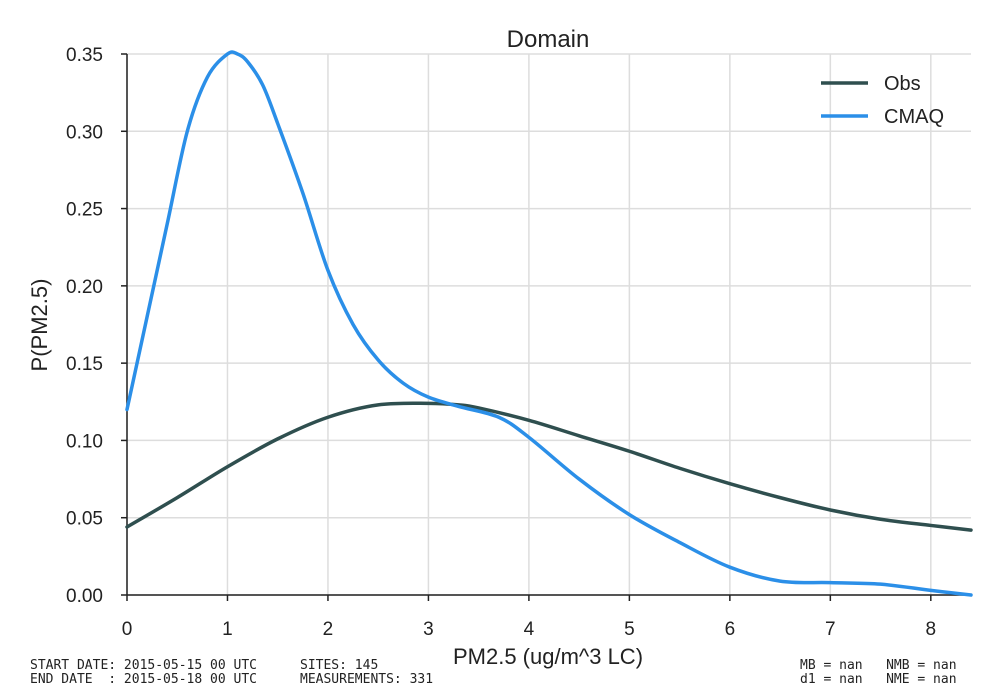 Image resolution: width=1000 pixels, height=700 pixels. What do you see at coordinates (39, 325) in the screenshot?
I see `y-axis-title: P(PM2.5)` at bounding box center [39, 325].